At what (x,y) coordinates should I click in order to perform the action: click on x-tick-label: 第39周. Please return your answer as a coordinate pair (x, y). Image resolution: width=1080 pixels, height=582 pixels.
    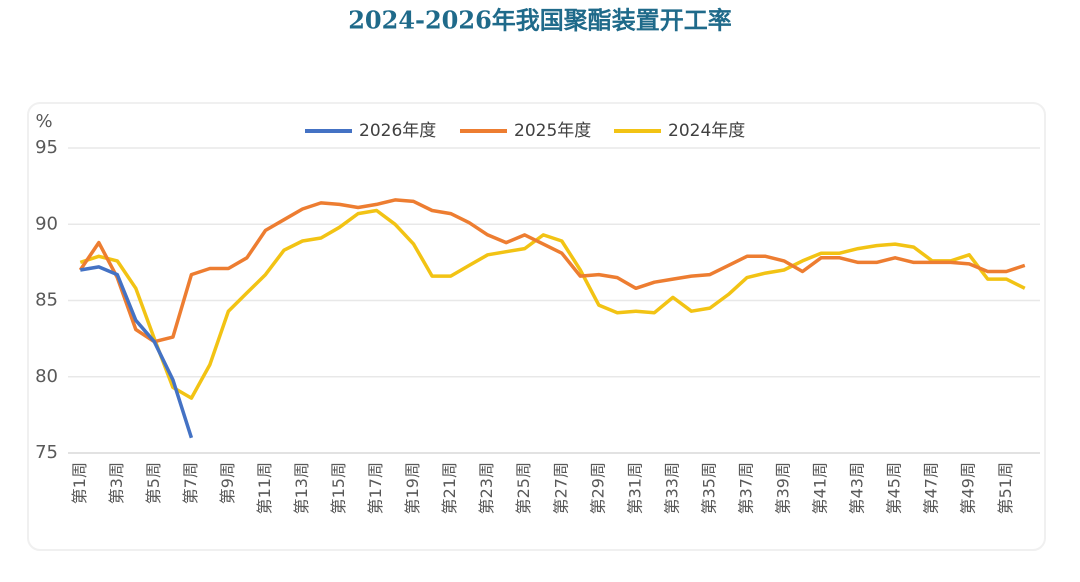
    Looking at the image, I should click on (783, 488).